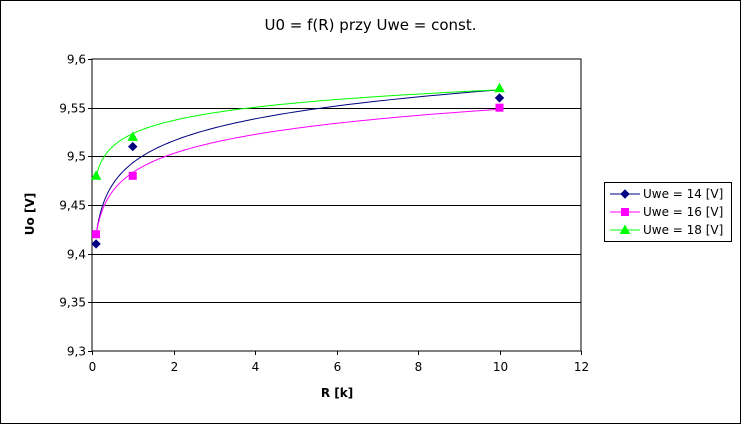 This screenshot has height=424, width=741. Describe the element at coordinates (370, 25) in the screenshot. I see `chart-title: U0 = f(R) przy Uwe = const.` at that location.